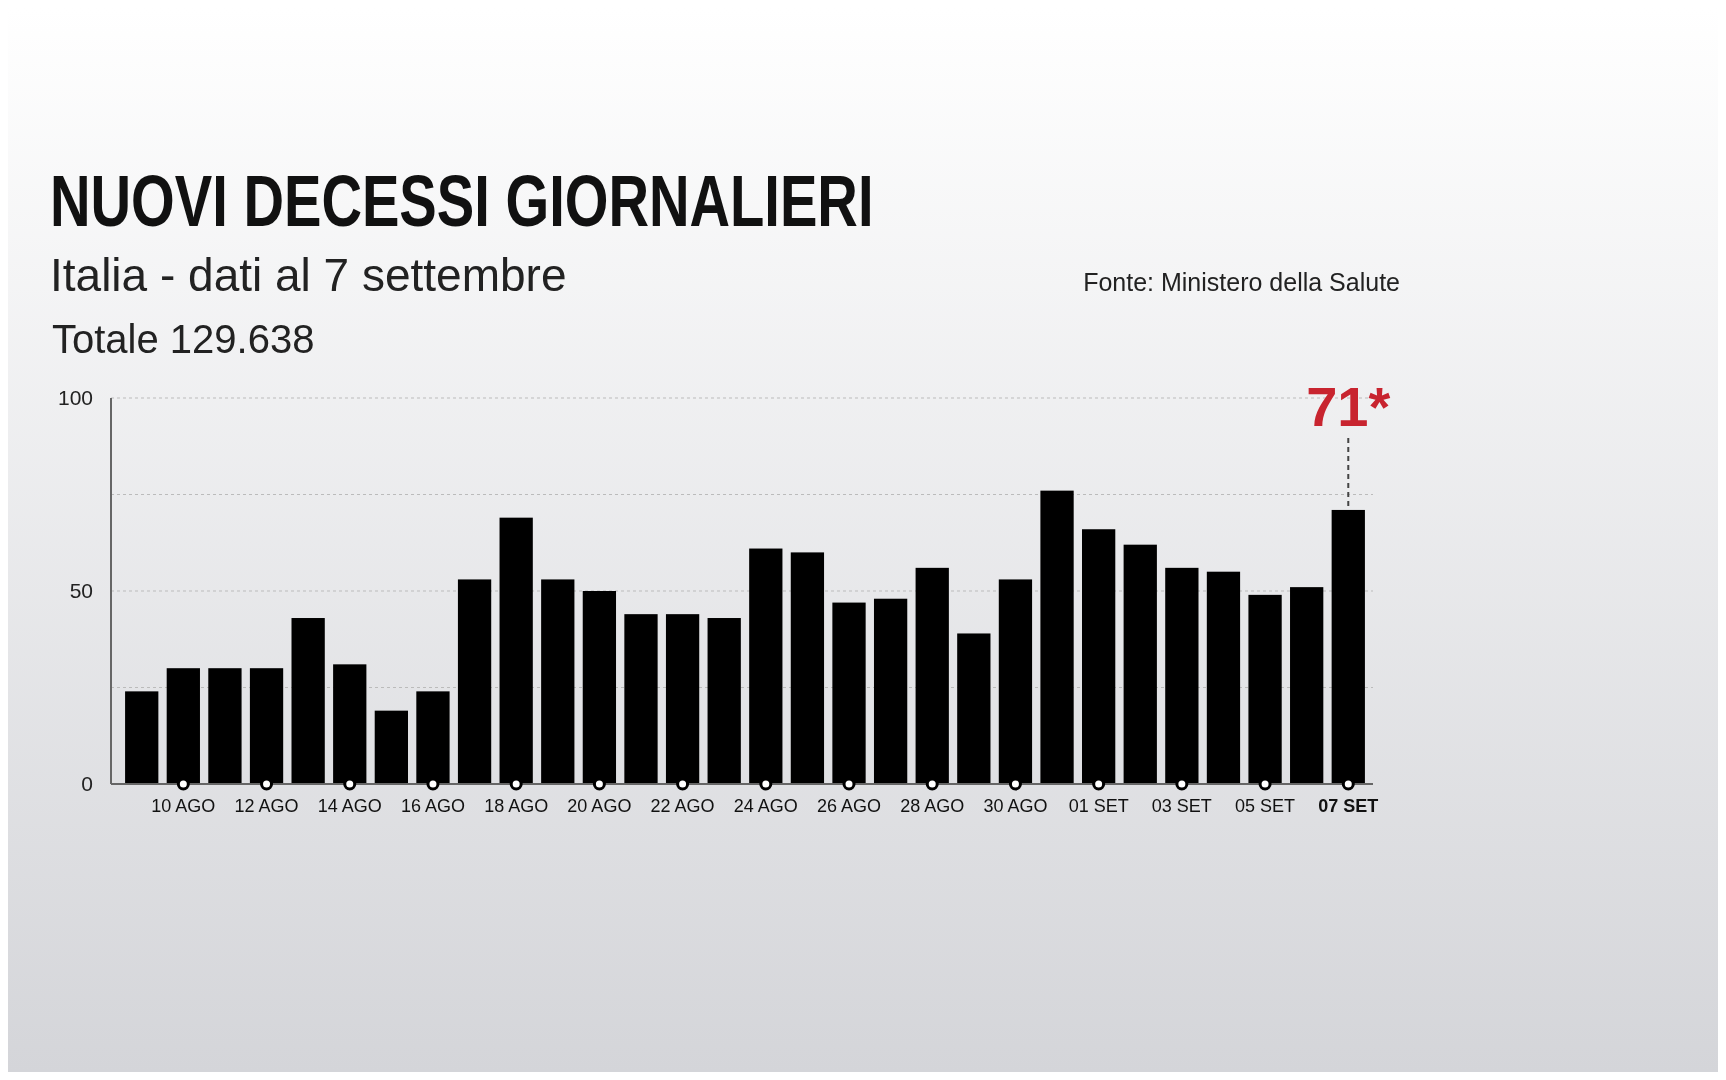 The image size is (1726, 1080). I want to click on y-tick-label: 50, so click(81, 590).